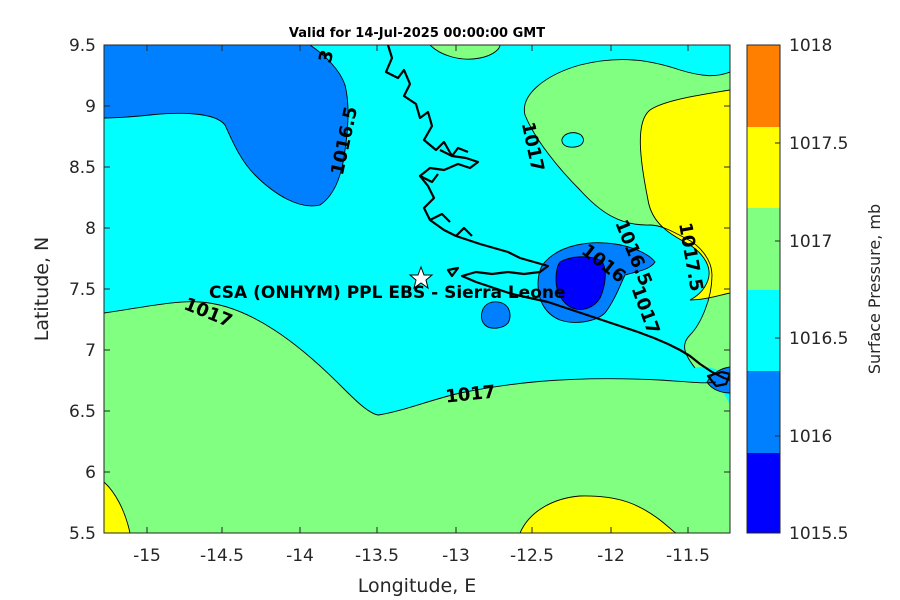 The height and width of the screenshot is (600, 900). What do you see at coordinates (327, 57) in the screenshot?
I see `contour-label-partial: 3` at bounding box center [327, 57].